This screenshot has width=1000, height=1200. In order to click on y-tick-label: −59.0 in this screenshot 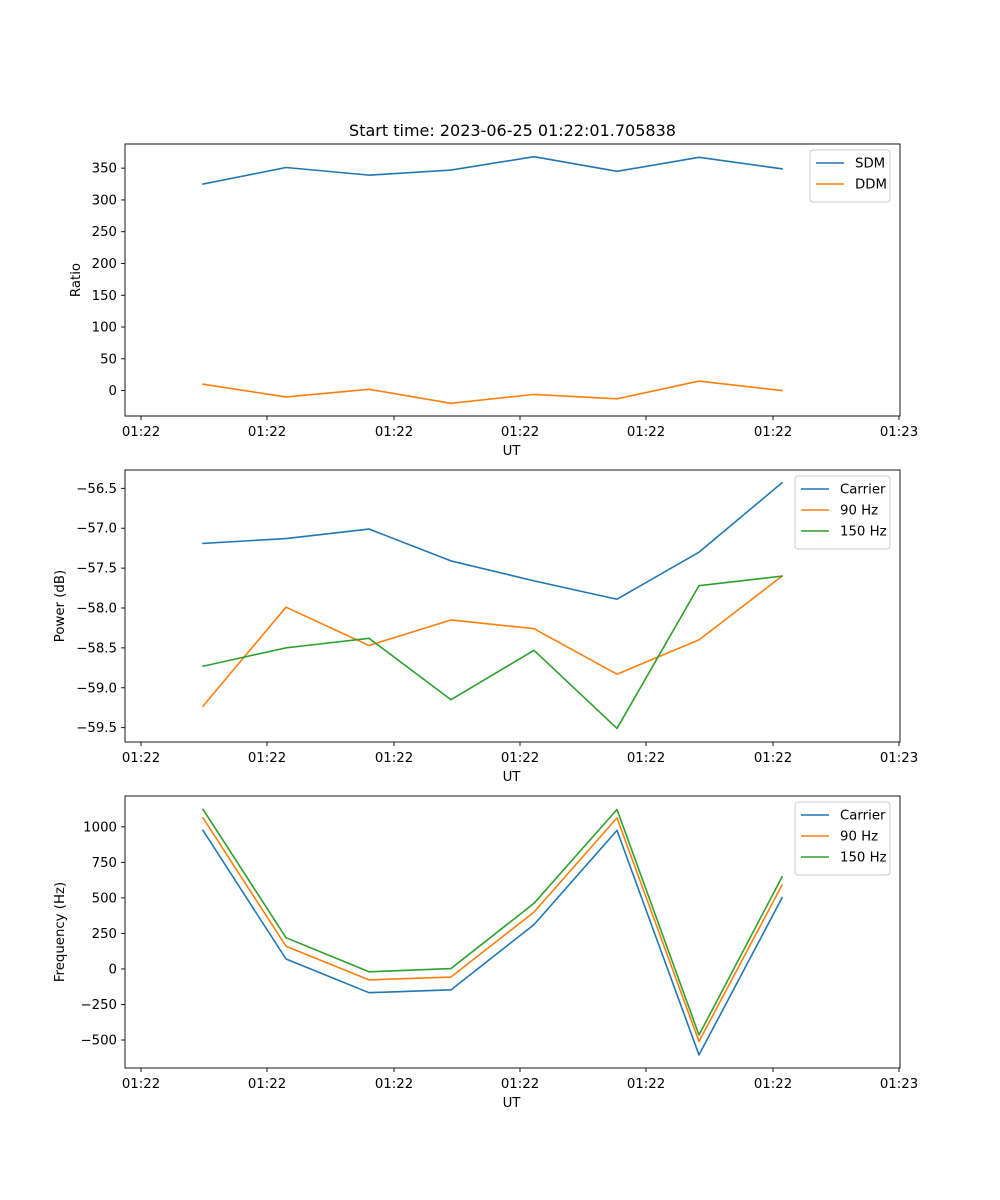, I will do `click(96, 688)`.